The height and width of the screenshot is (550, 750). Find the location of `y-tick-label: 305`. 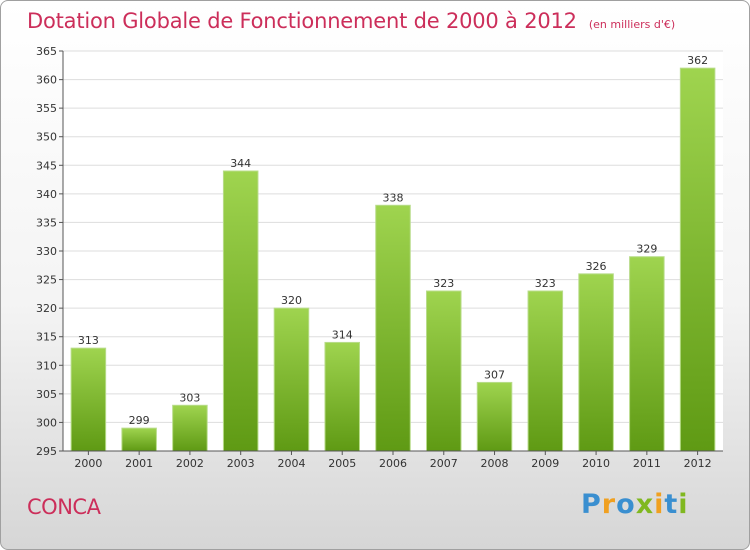

y-tick-label: 305 is located at coordinates (46, 394).